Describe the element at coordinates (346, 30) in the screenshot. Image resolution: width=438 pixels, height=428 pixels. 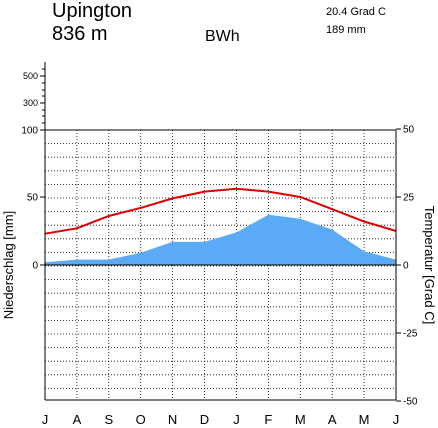
I see `annual-precipitation: 189 mm` at that location.